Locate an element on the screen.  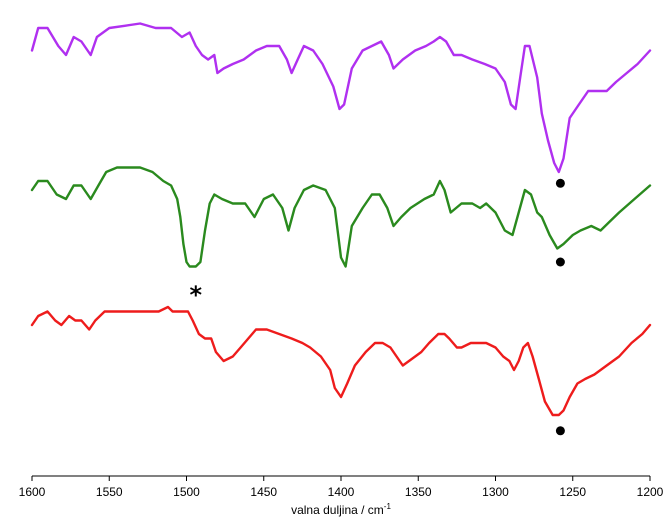
x-tick-label: 1400 is located at coordinates (341, 492).